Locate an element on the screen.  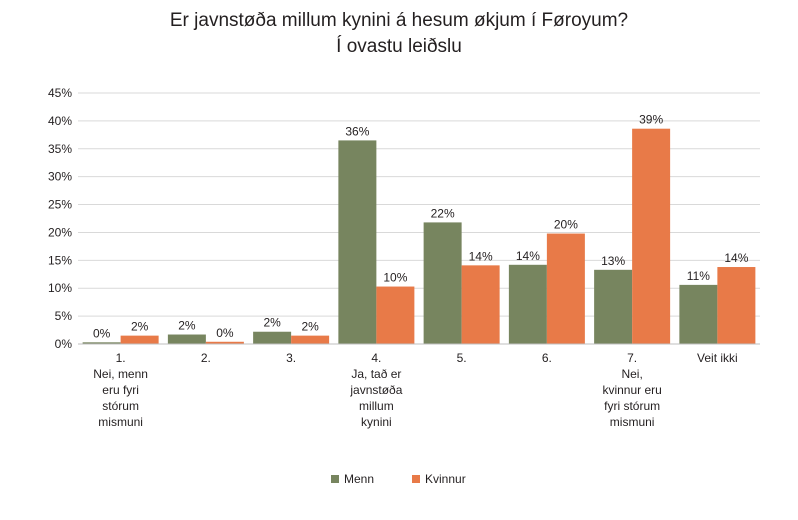
y-tick-label: 30% is located at coordinates (60, 177).